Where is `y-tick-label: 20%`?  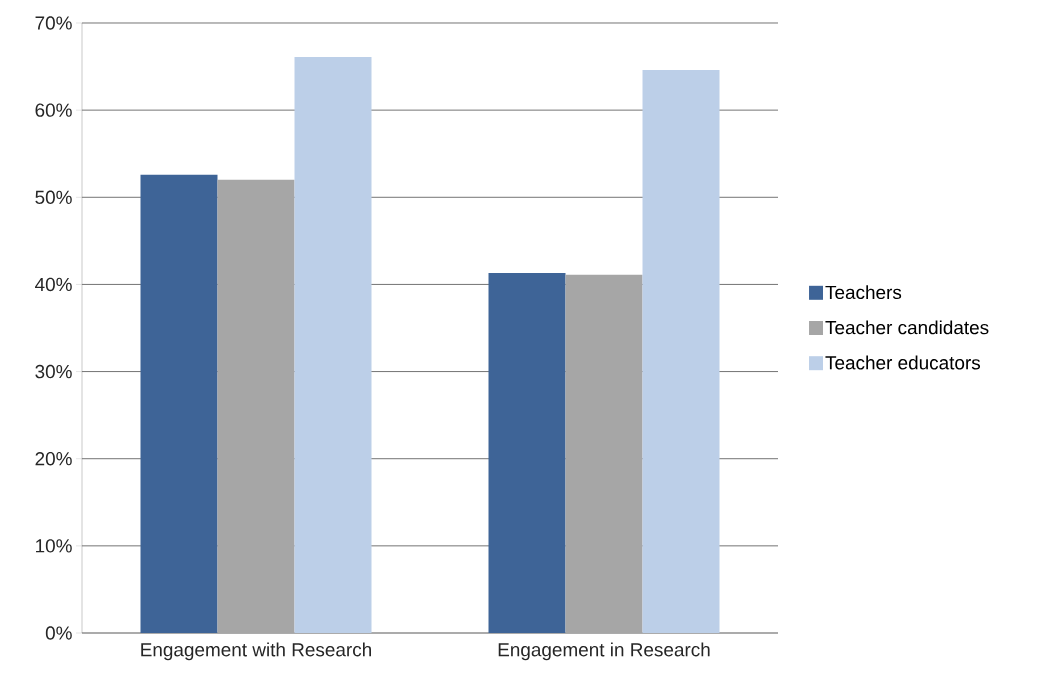 y-tick-label: 20% is located at coordinates (53, 459).